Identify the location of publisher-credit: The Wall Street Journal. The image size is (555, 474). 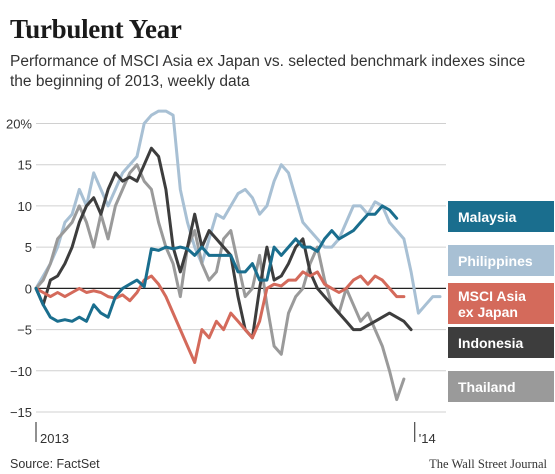
(488, 464).